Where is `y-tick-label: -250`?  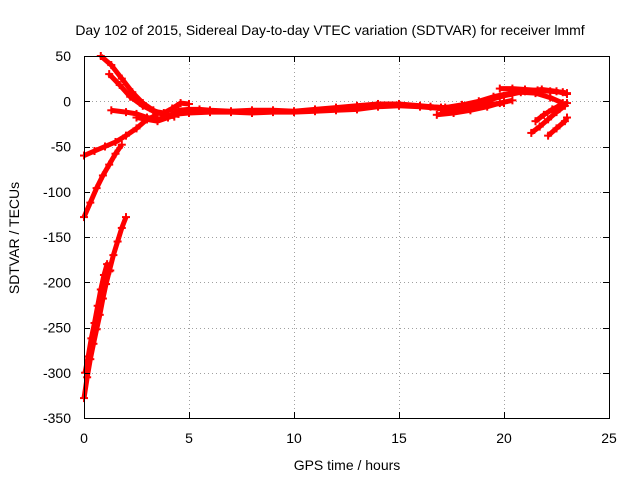 y-tick-label: -250 is located at coordinates (57, 328).